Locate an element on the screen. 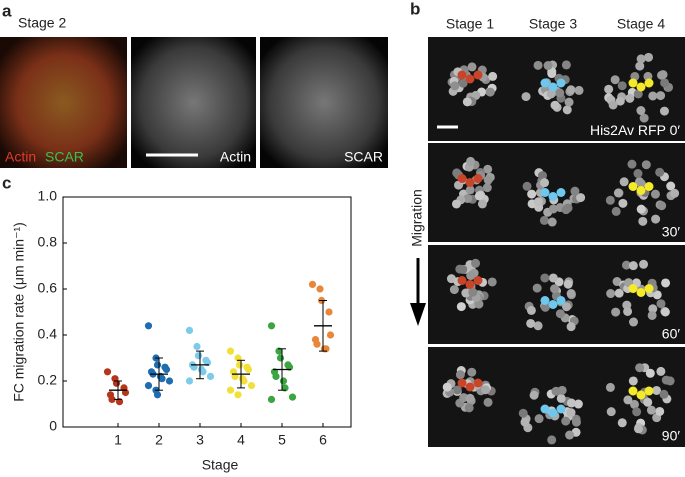  merge-label: Actin is located at coordinates (20, 157).